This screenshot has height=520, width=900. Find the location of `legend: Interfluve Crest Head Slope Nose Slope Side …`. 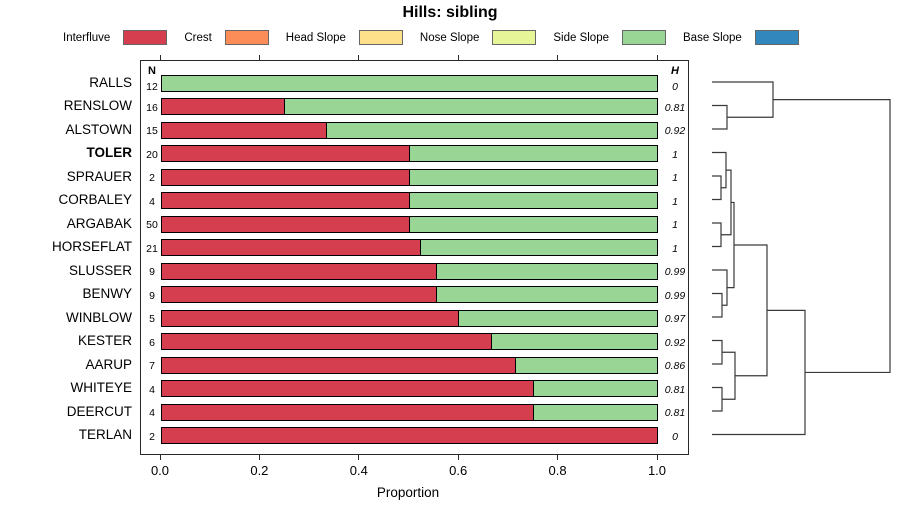

legend: Interfluve Crest Head Slope Nose Slope Side … is located at coordinates (431, 37).